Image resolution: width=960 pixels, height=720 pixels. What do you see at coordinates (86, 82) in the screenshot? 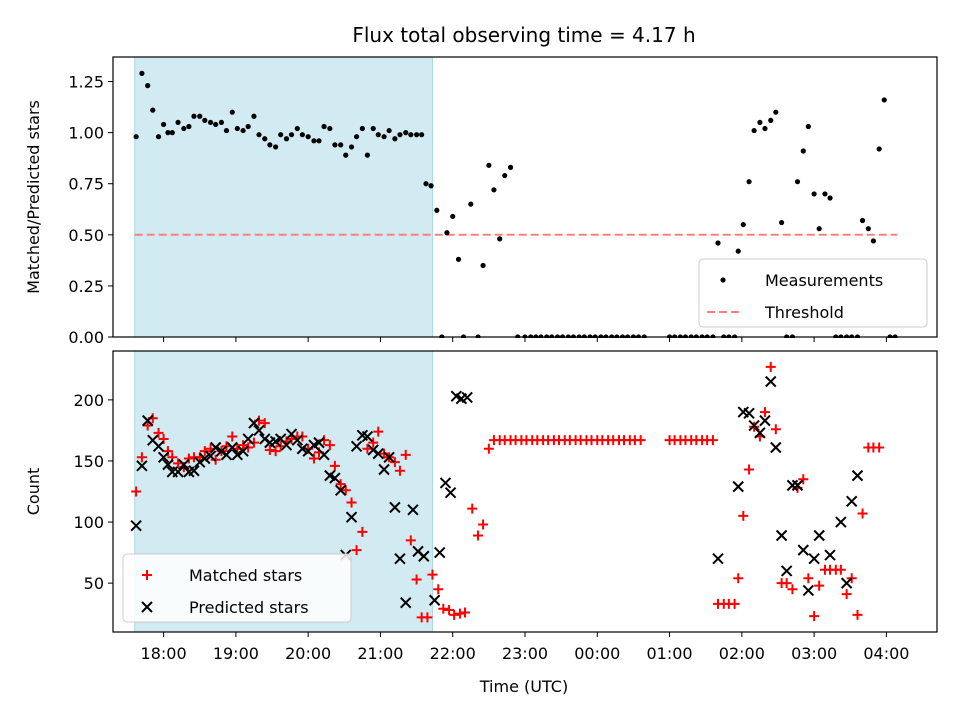
I see `ratio-y-tick-label-5: 1.25` at bounding box center [86, 82].